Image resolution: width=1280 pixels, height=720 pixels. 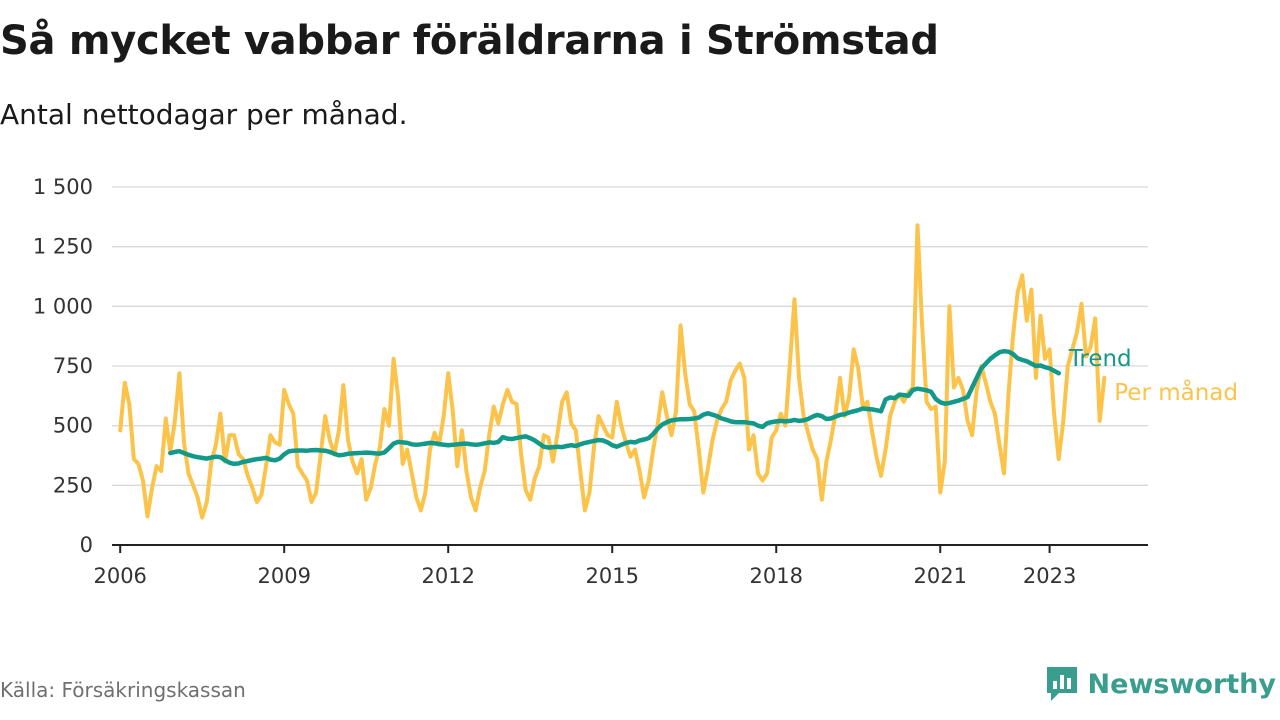 I want to click on chart-title: Så mycket vabbar föräldrarna i Strömstad, so click(x=469, y=41).